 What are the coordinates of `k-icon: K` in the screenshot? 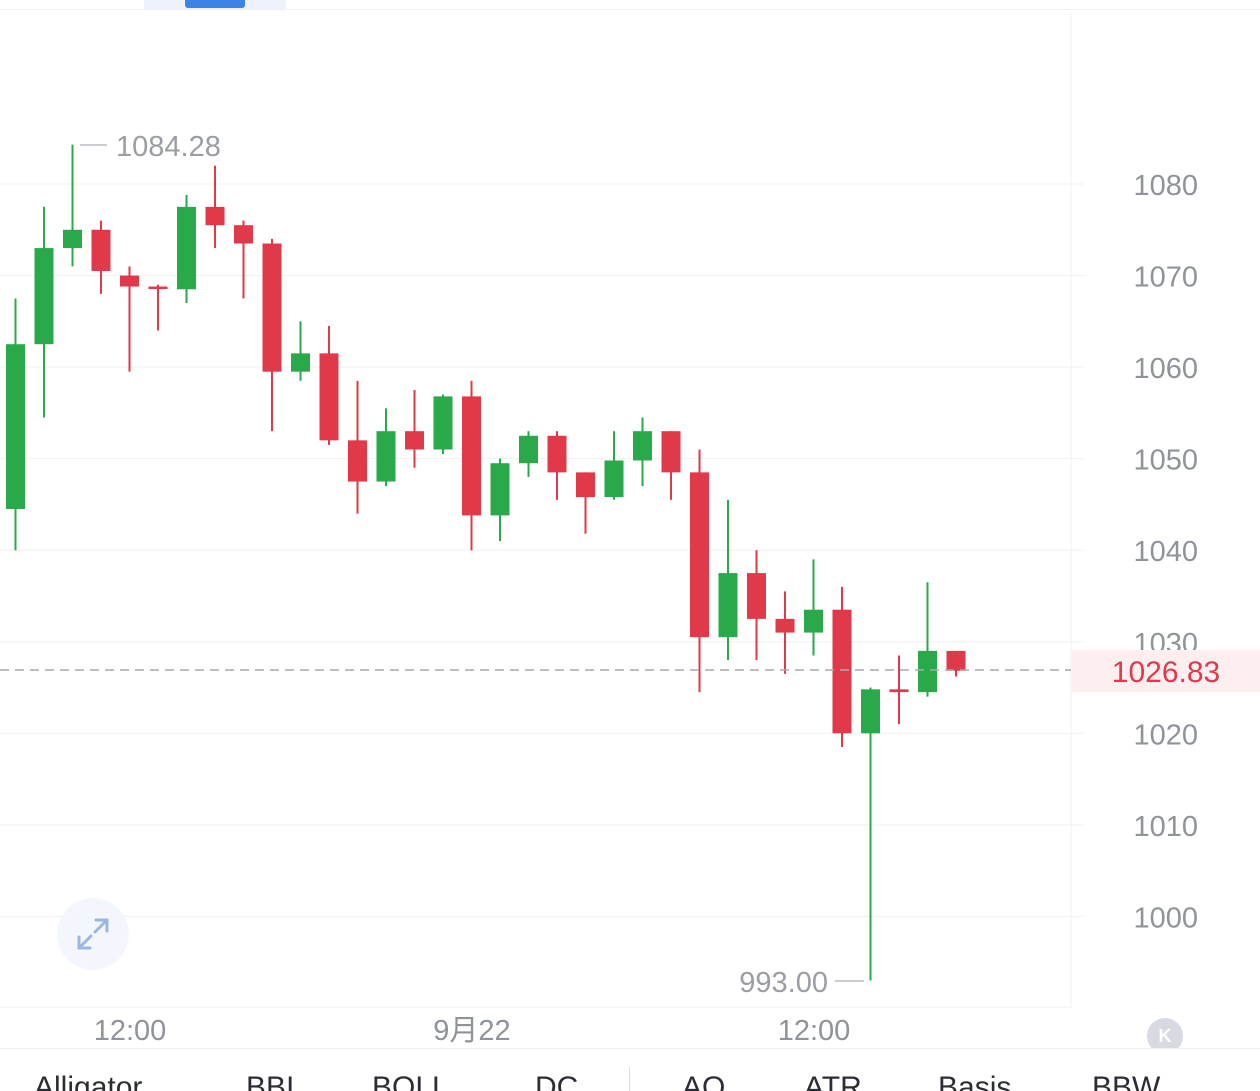 It's located at (1165, 1035).